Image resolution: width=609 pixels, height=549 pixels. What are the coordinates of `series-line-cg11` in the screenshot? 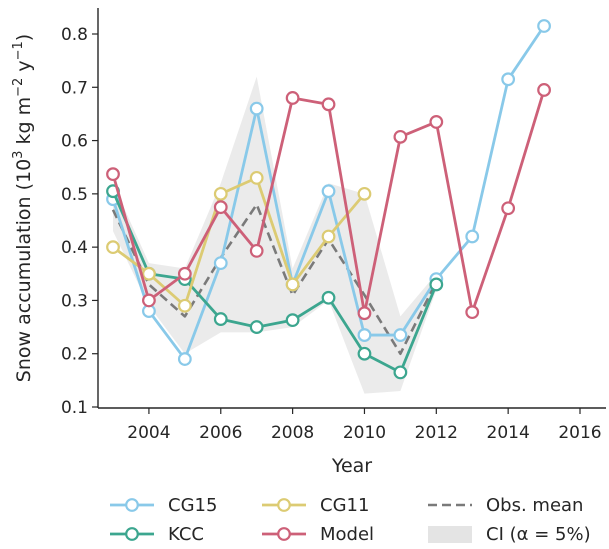 It's located at (239, 242).